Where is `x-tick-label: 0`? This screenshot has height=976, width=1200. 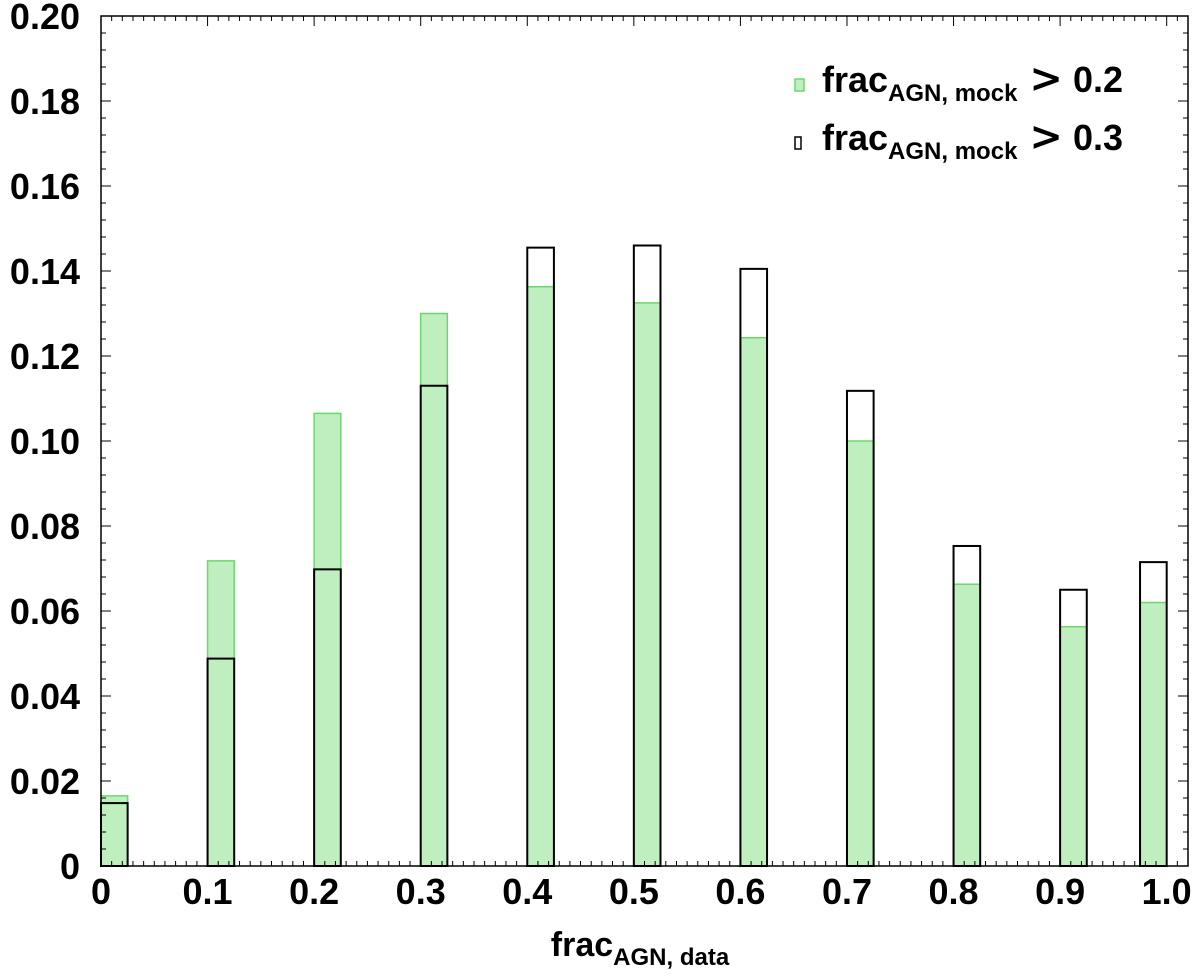 x-tick-label: 0 is located at coordinates (101, 891).